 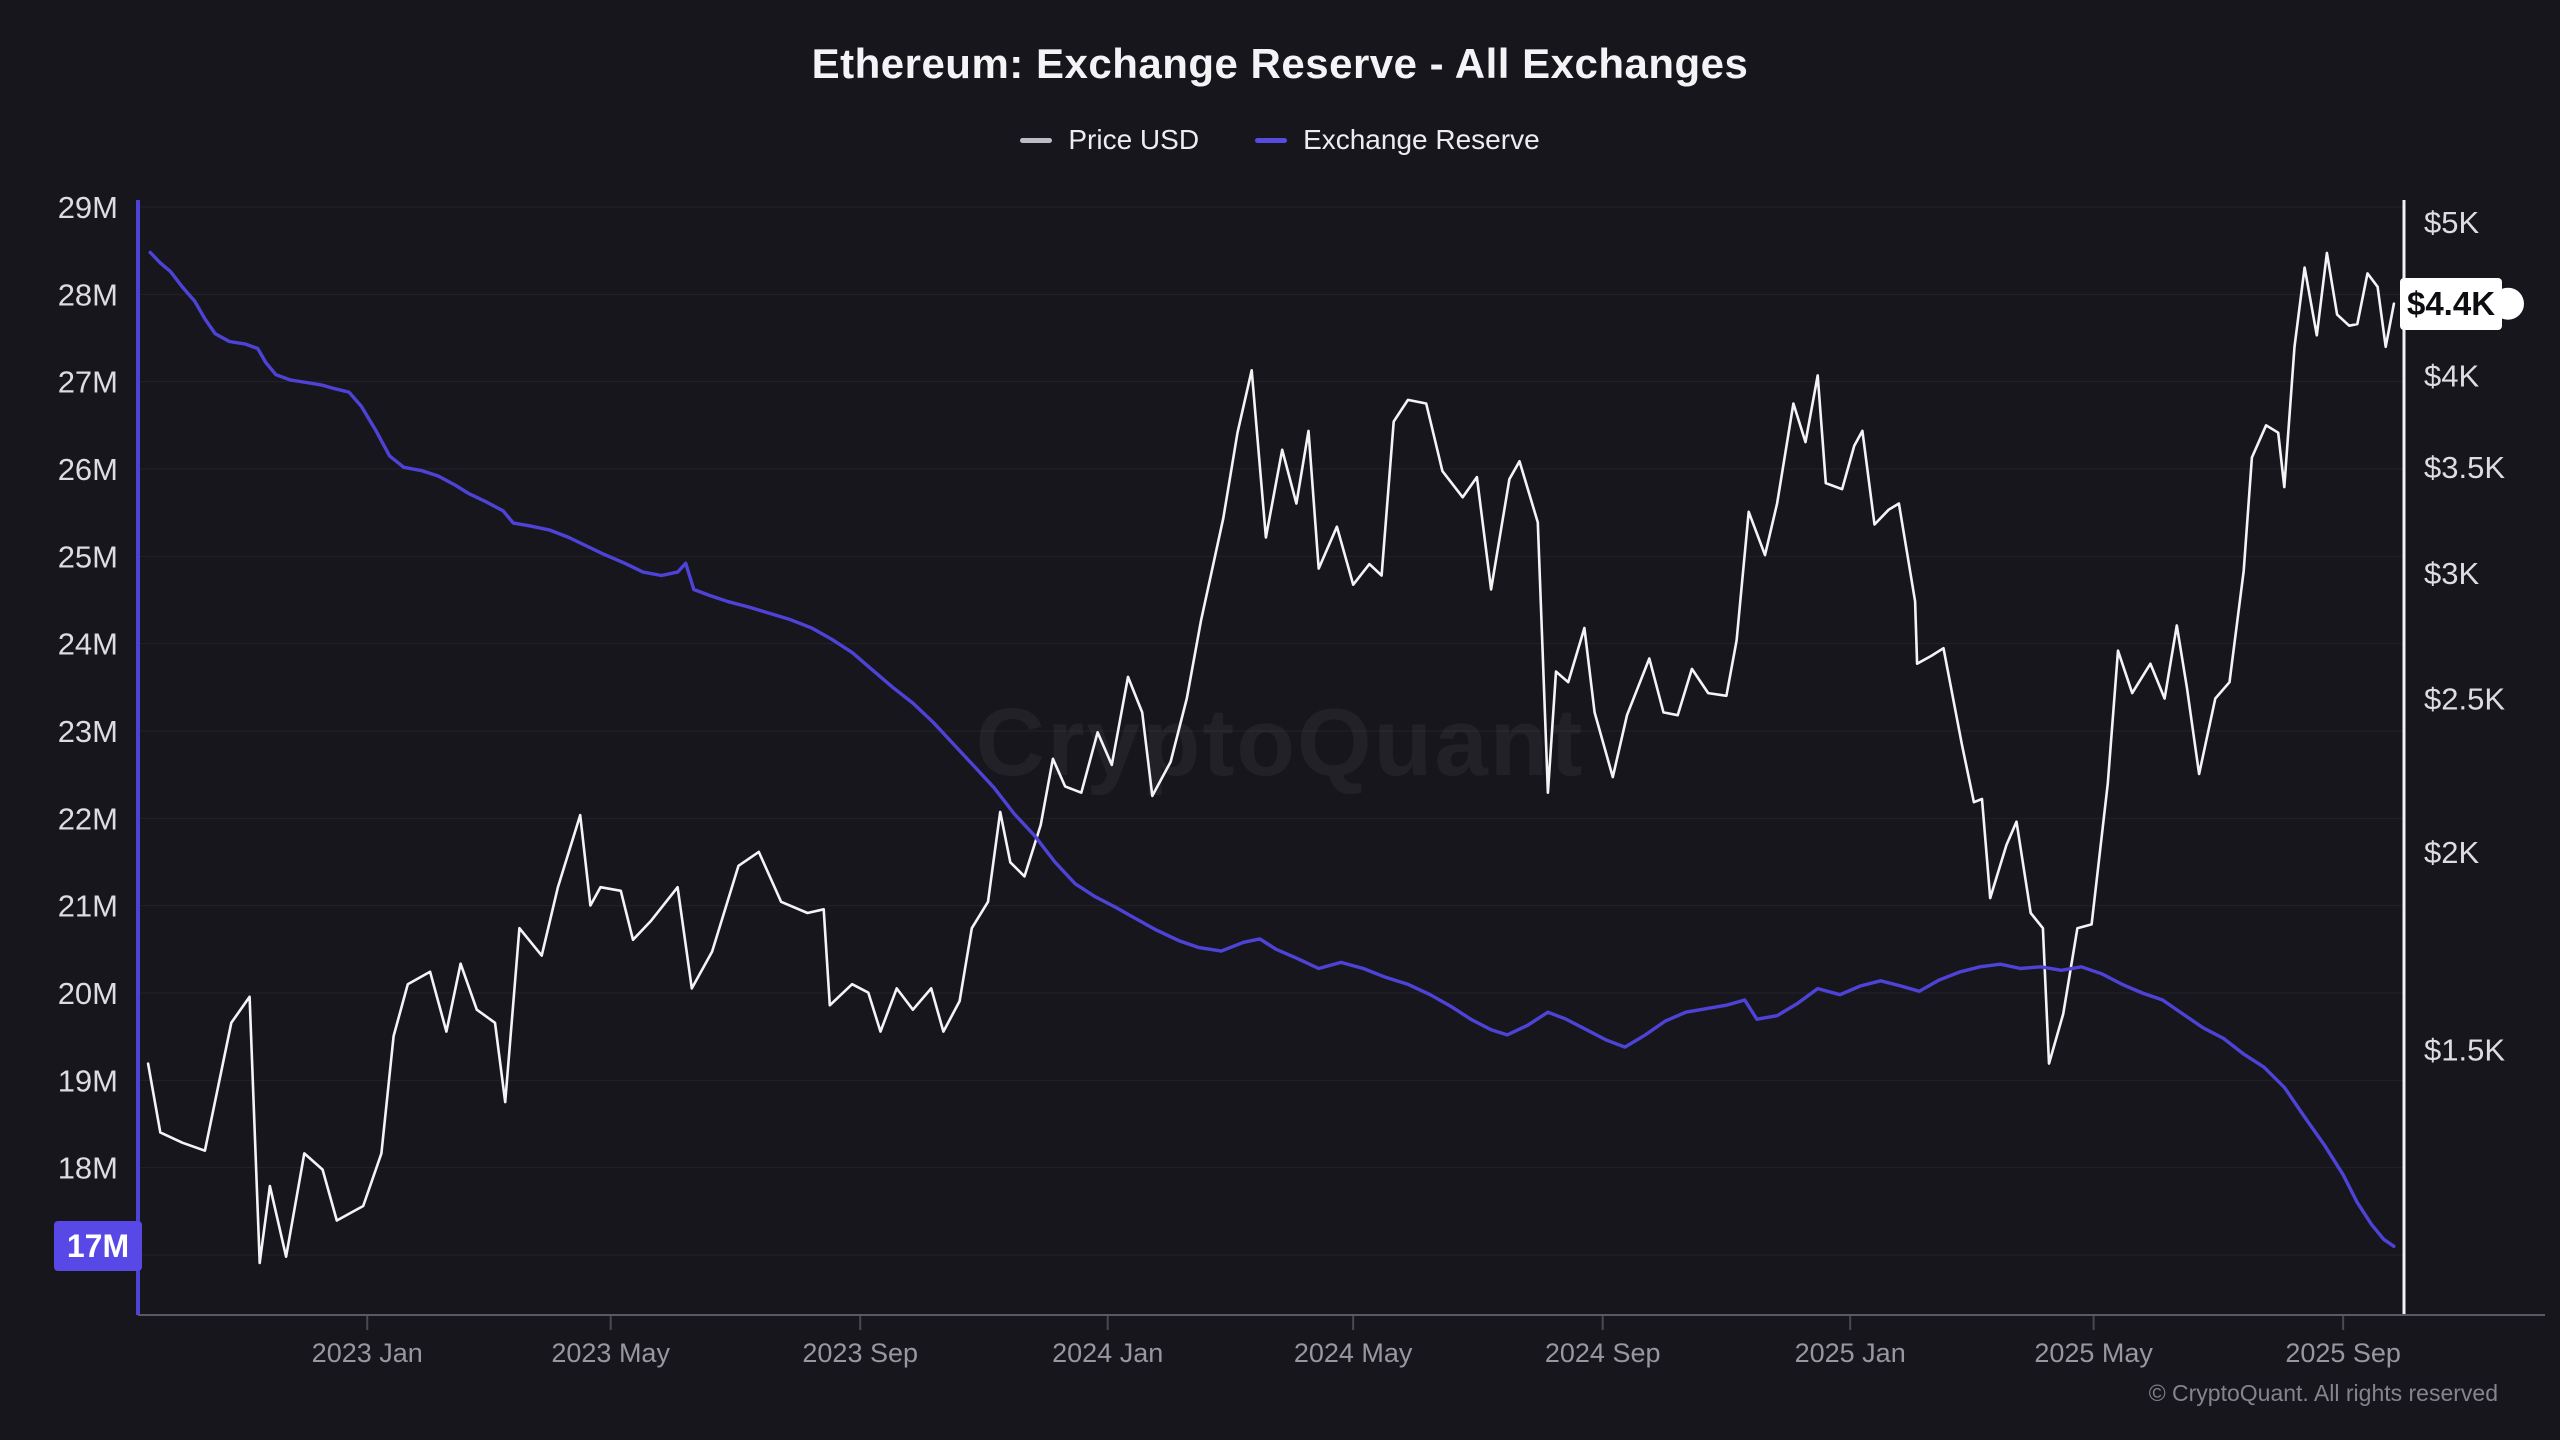 I want to click on x-axis-label: 2024 May, so click(x=1353, y=1353).